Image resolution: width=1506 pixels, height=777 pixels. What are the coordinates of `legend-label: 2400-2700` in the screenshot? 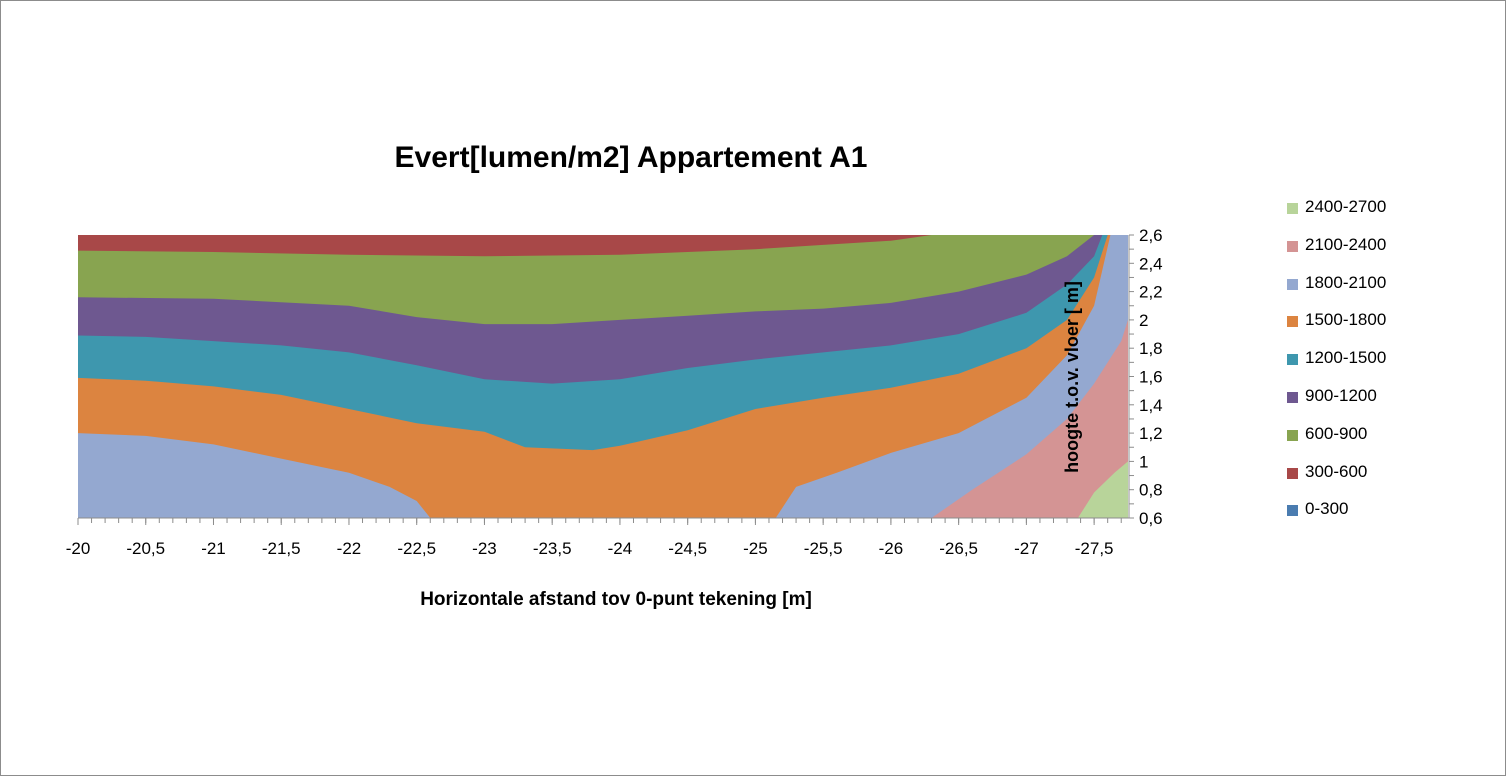 It's located at (1346, 206).